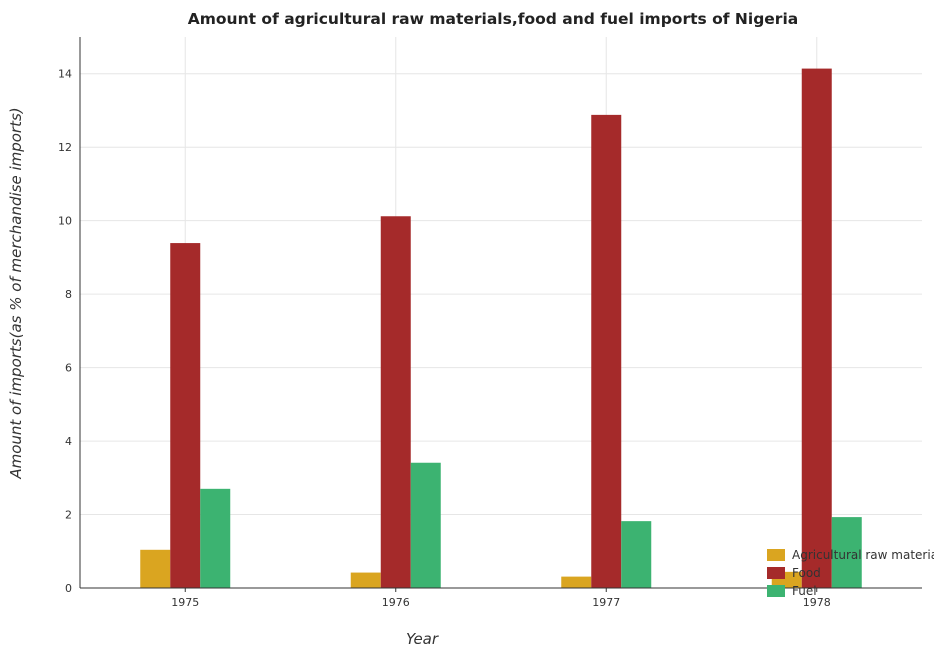  I want to click on legend: Agricultural raw materials Food Fuel, so click(850, 573).